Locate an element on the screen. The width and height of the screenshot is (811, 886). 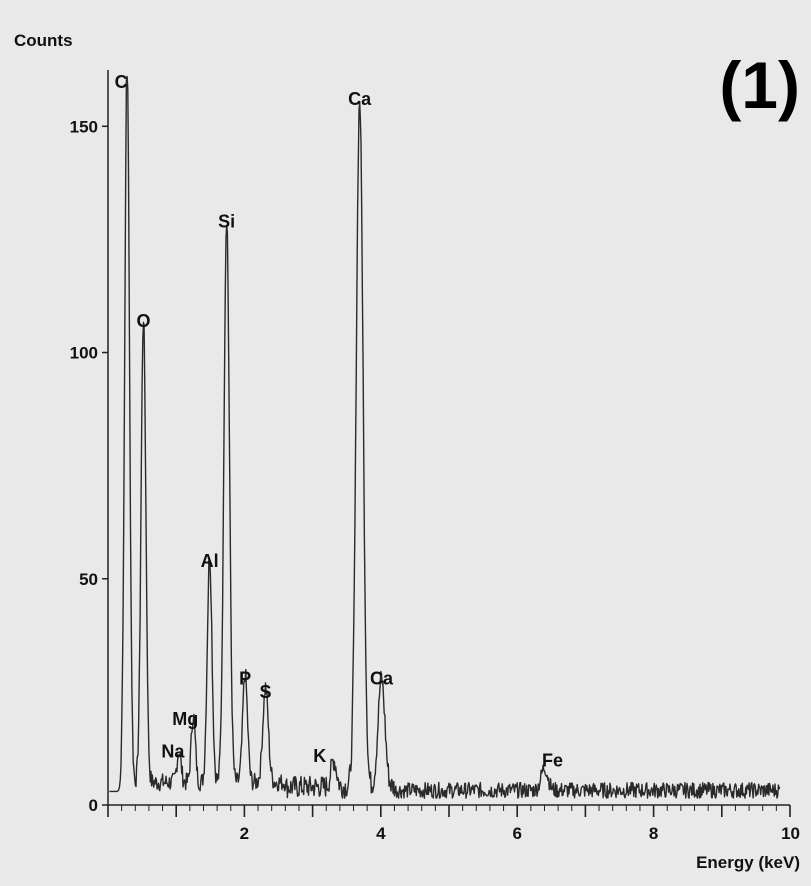
peak-label-k: K is located at coordinates (319, 756).